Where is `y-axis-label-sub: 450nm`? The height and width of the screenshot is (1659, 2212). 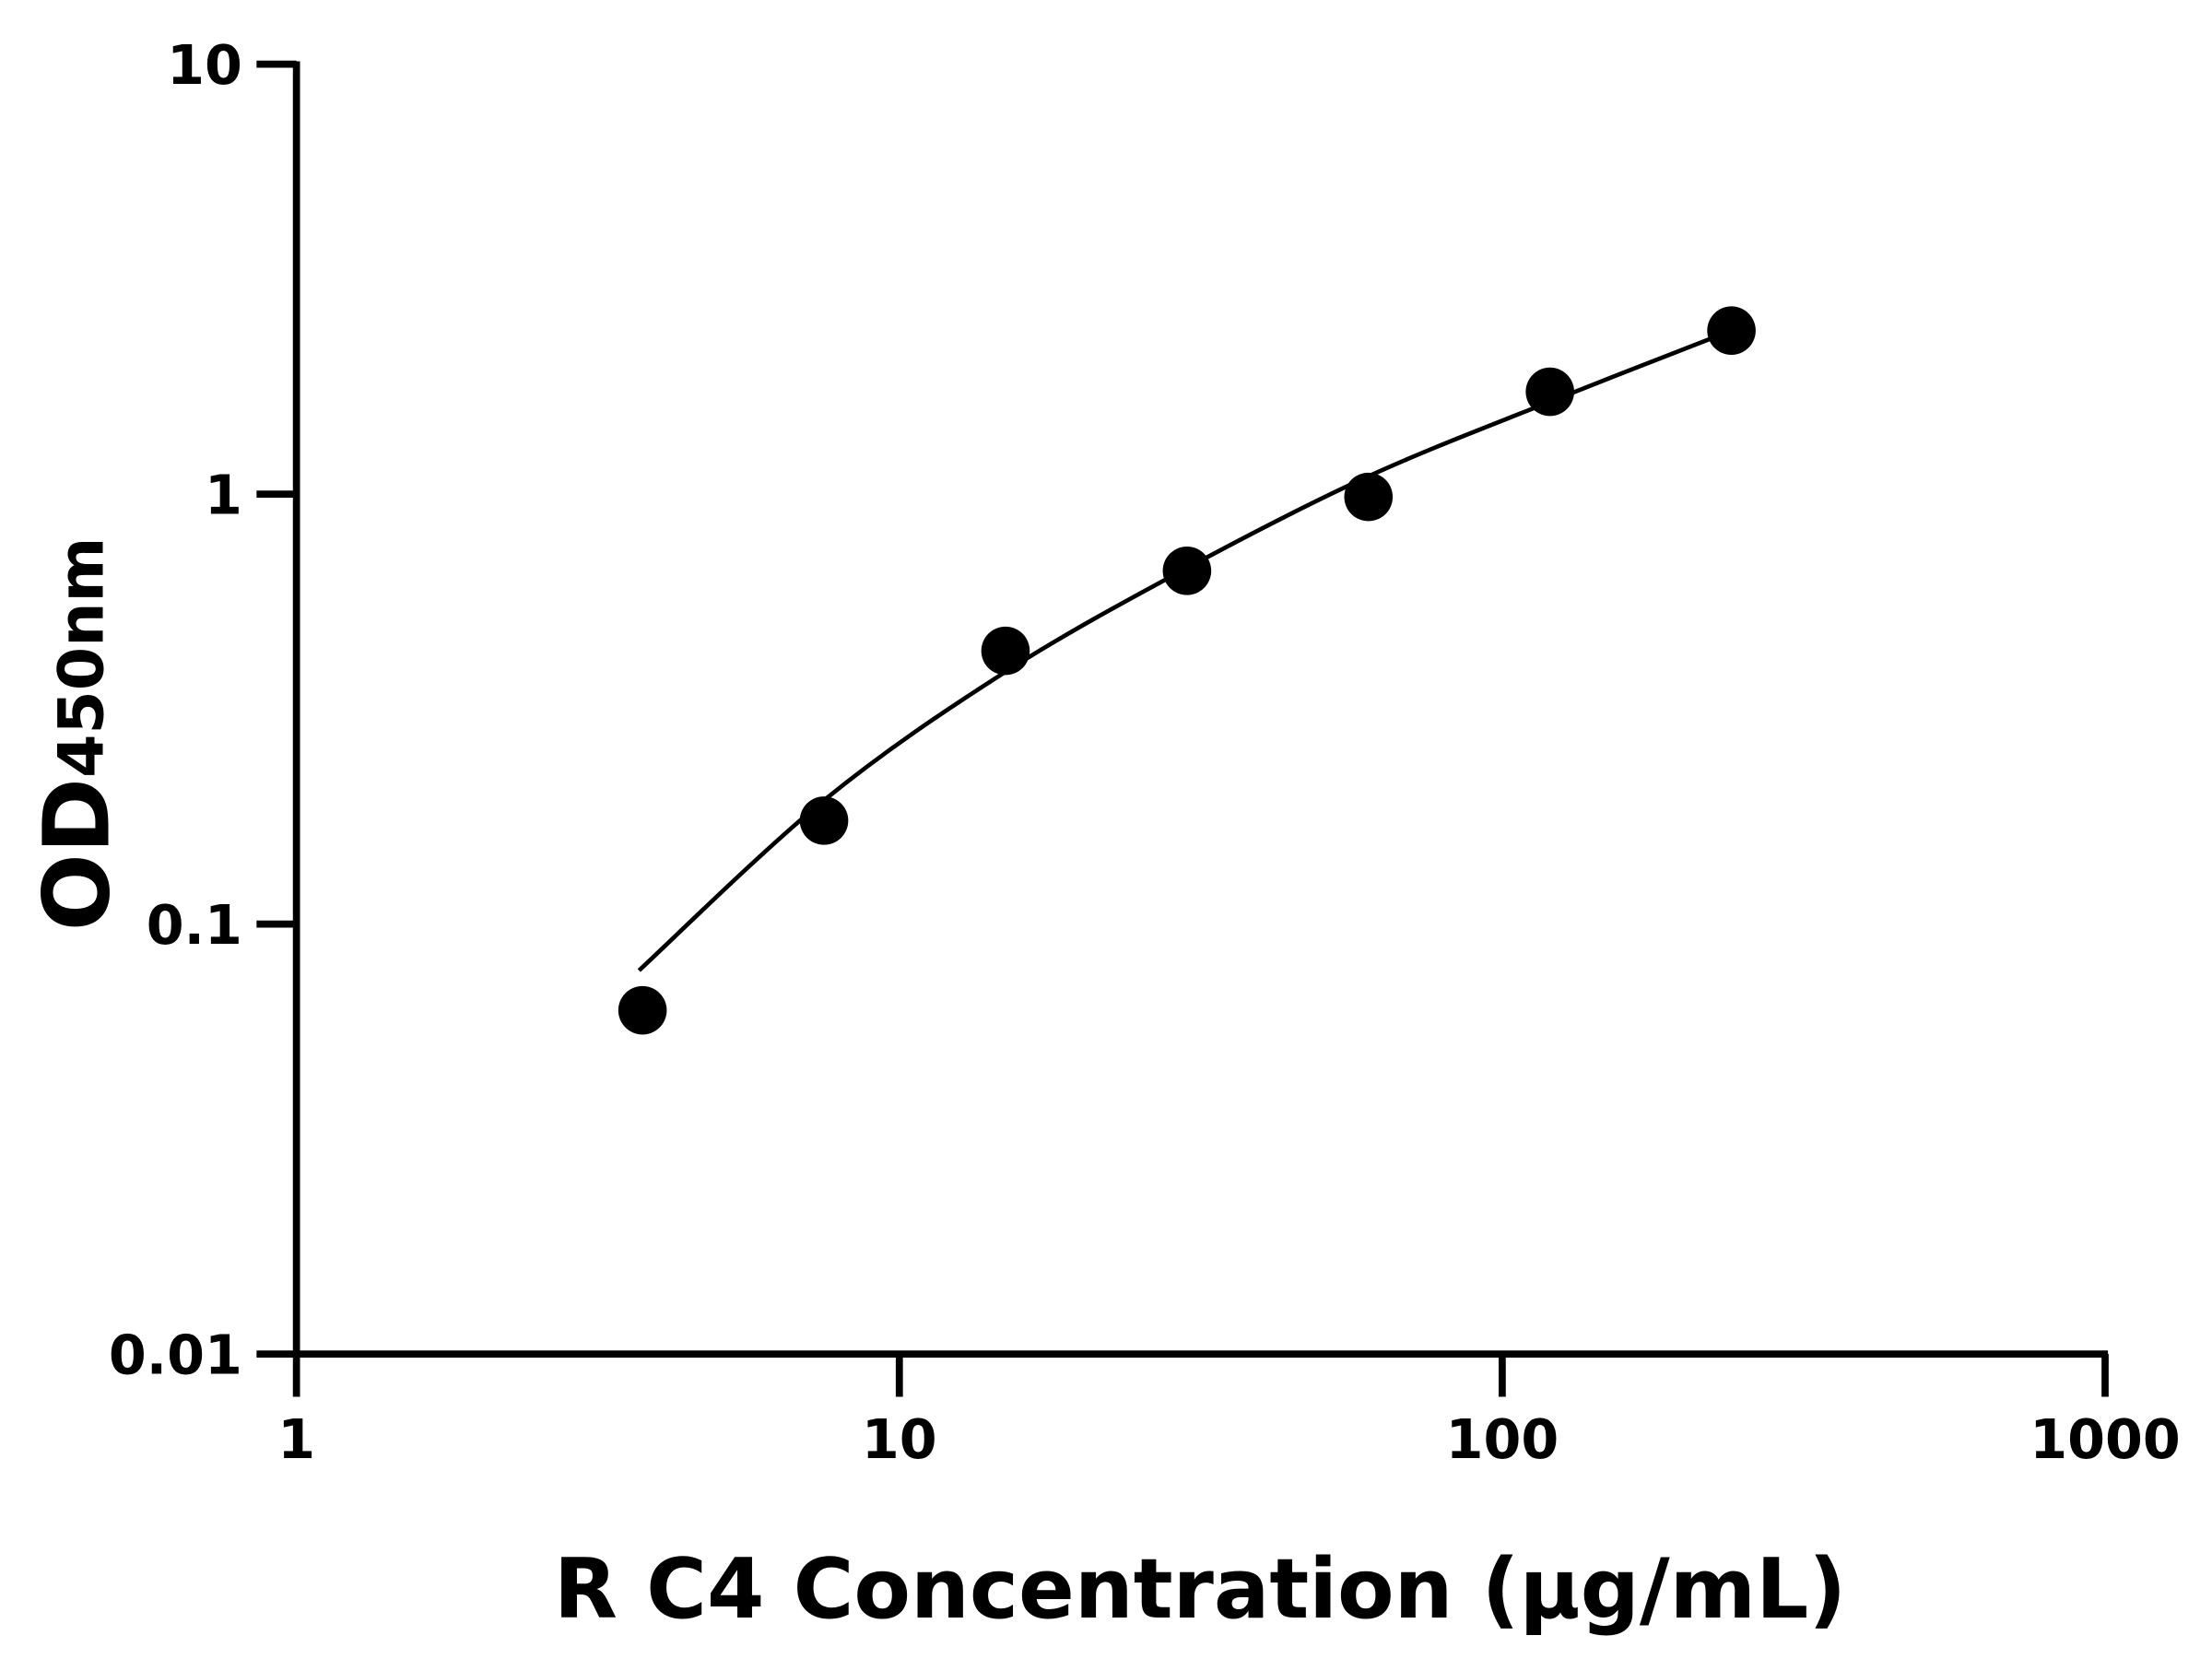 y-axis-label-sub: 450nm is located at coordinates (81, 657).